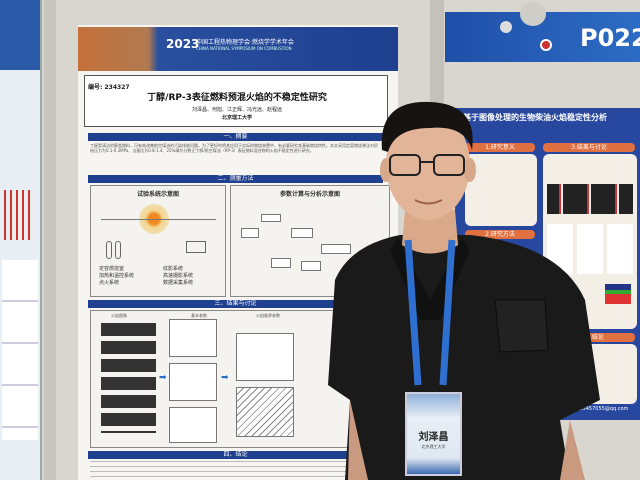  I want to click on result-label: 火焰临界参数, so click(268, 315).